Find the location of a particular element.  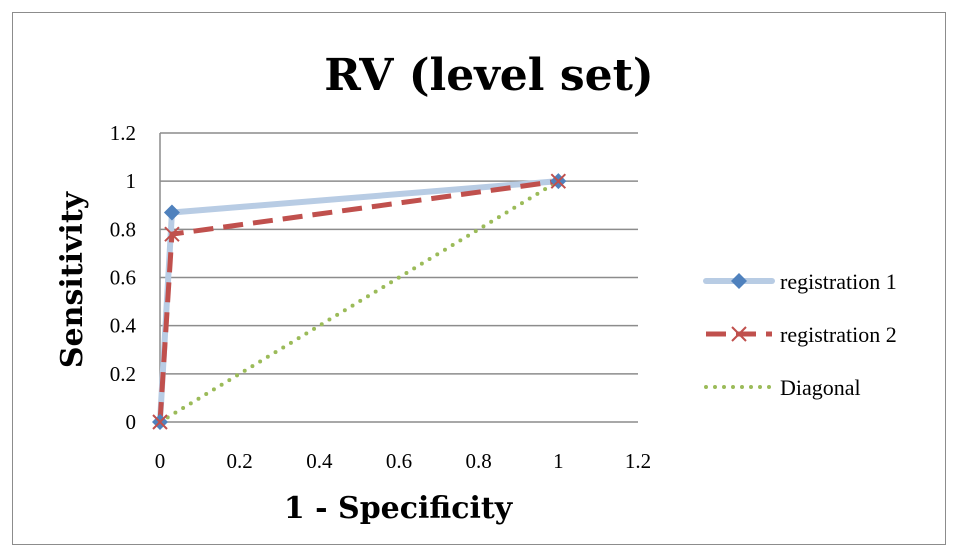

x-tick-label: 1 is located at coordinates (558, 461).